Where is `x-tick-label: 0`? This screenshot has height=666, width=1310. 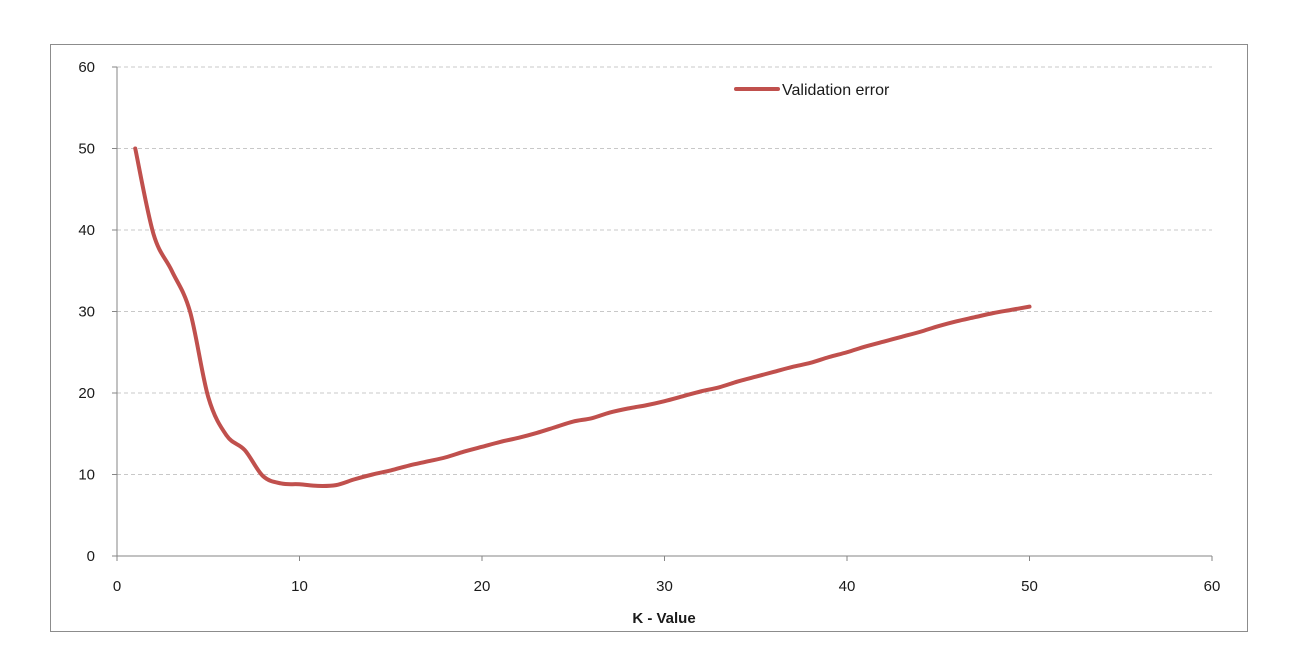 x-tick-label: 0 is located at coordinates (117, 586).